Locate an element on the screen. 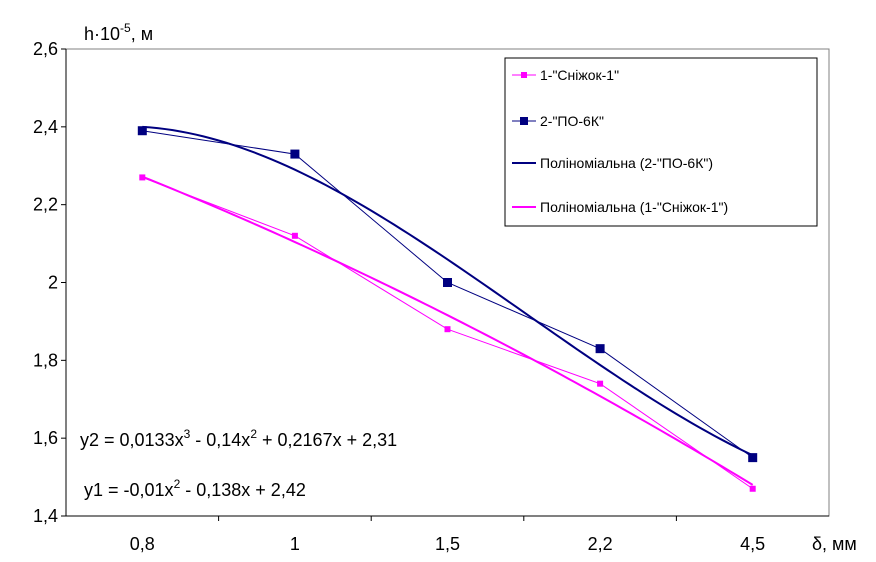 This screenshot has height=562, width=876. legend-item-trend-2: Поліноміальна (2-"ПО-6К") is located at coordinates (612, 163).